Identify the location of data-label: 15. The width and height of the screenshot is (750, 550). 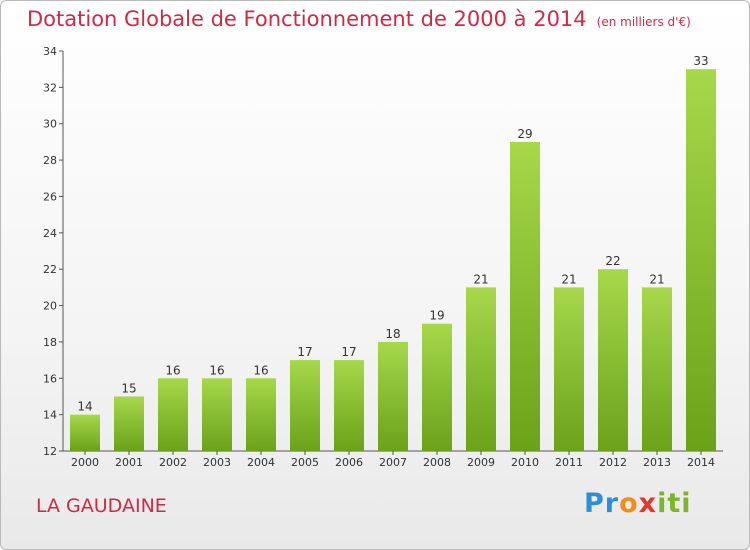
(128, 388).